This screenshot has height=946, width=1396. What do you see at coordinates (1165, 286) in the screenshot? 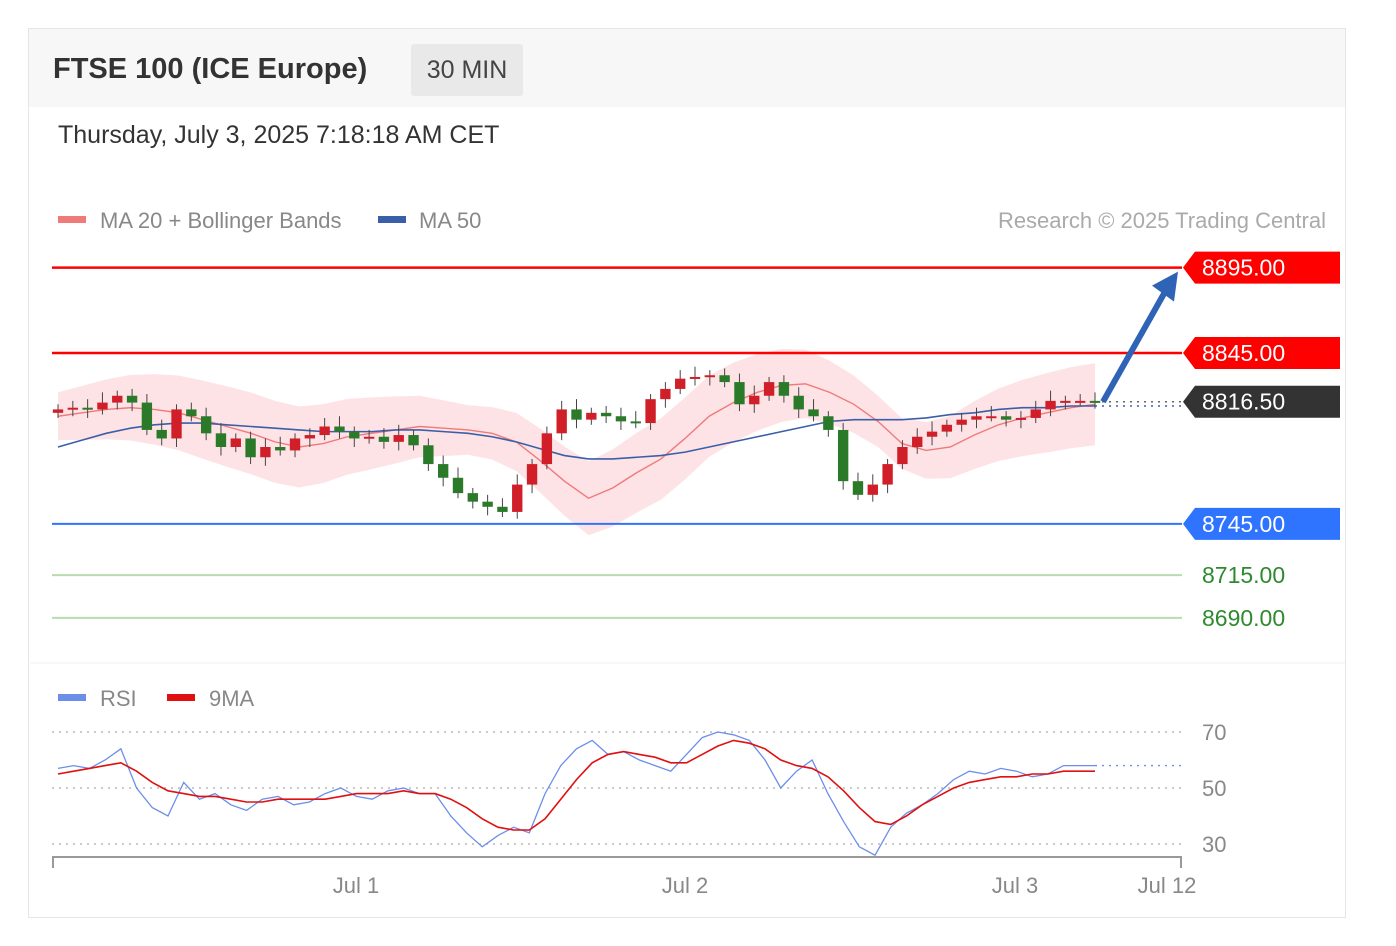
I see `forecast-arrow-head` at bounding box center [1165, 286].